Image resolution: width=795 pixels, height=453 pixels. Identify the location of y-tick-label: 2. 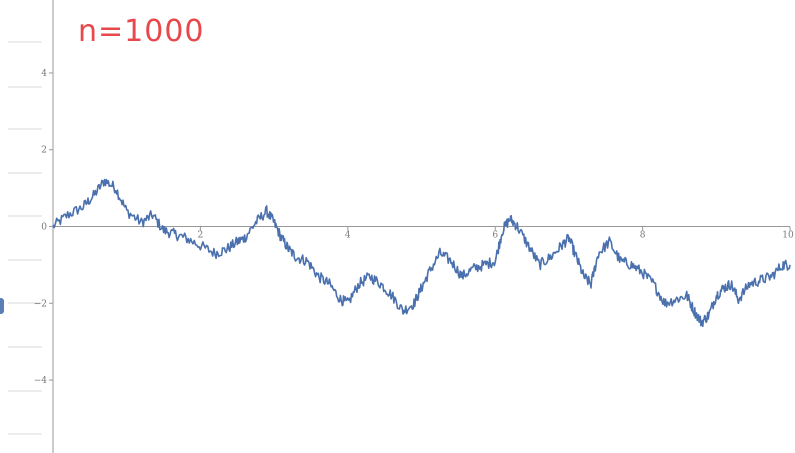
(44, 151).